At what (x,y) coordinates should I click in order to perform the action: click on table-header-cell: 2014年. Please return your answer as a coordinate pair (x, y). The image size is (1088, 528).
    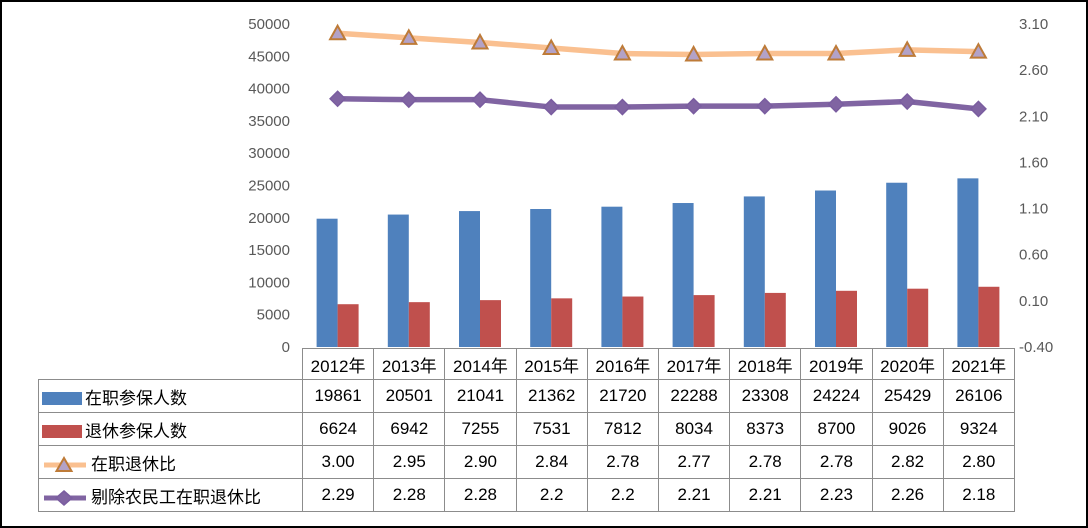
    Looking at the image, I should click on (480, 364).